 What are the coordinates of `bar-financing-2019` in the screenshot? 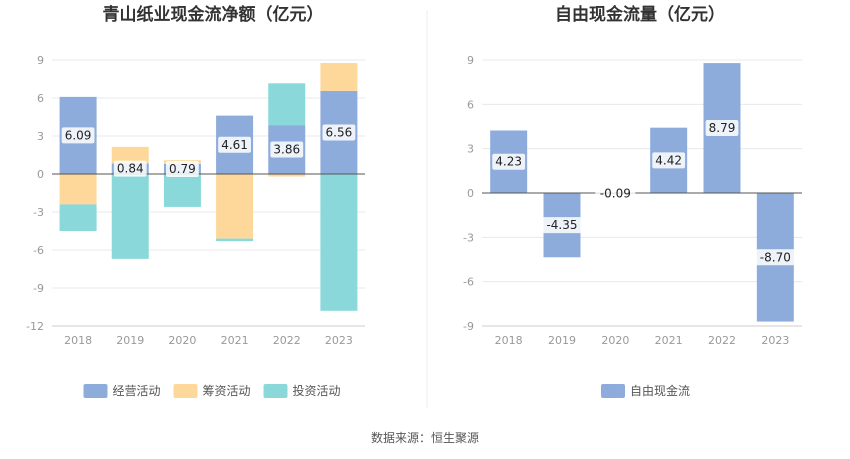 It's located at (130, 155).